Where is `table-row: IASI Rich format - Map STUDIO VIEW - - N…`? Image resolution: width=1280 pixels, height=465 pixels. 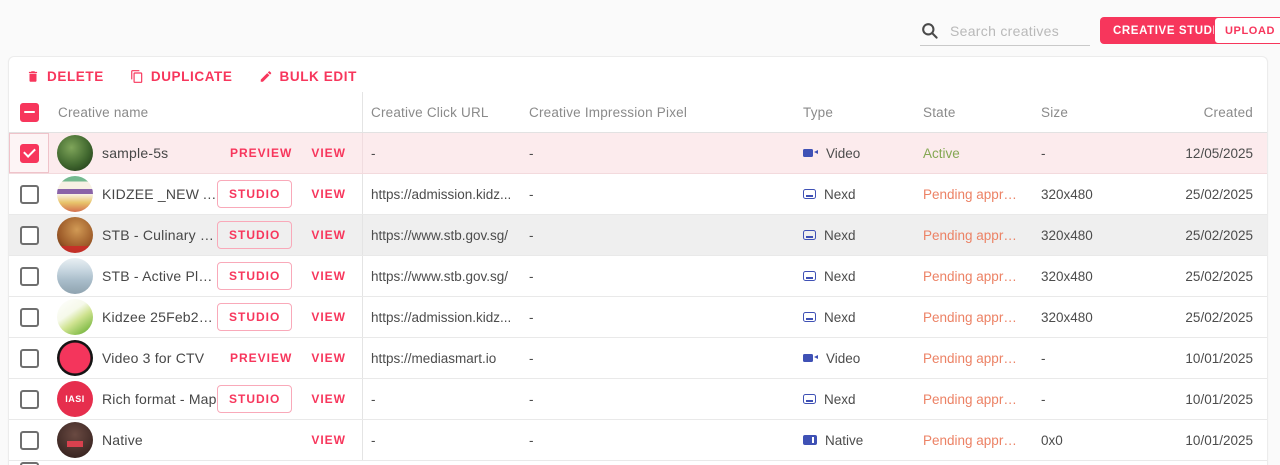 table-row: IASI Rich format - Map STUDIO VIEW - - N… is located at coordinates (638, 399).